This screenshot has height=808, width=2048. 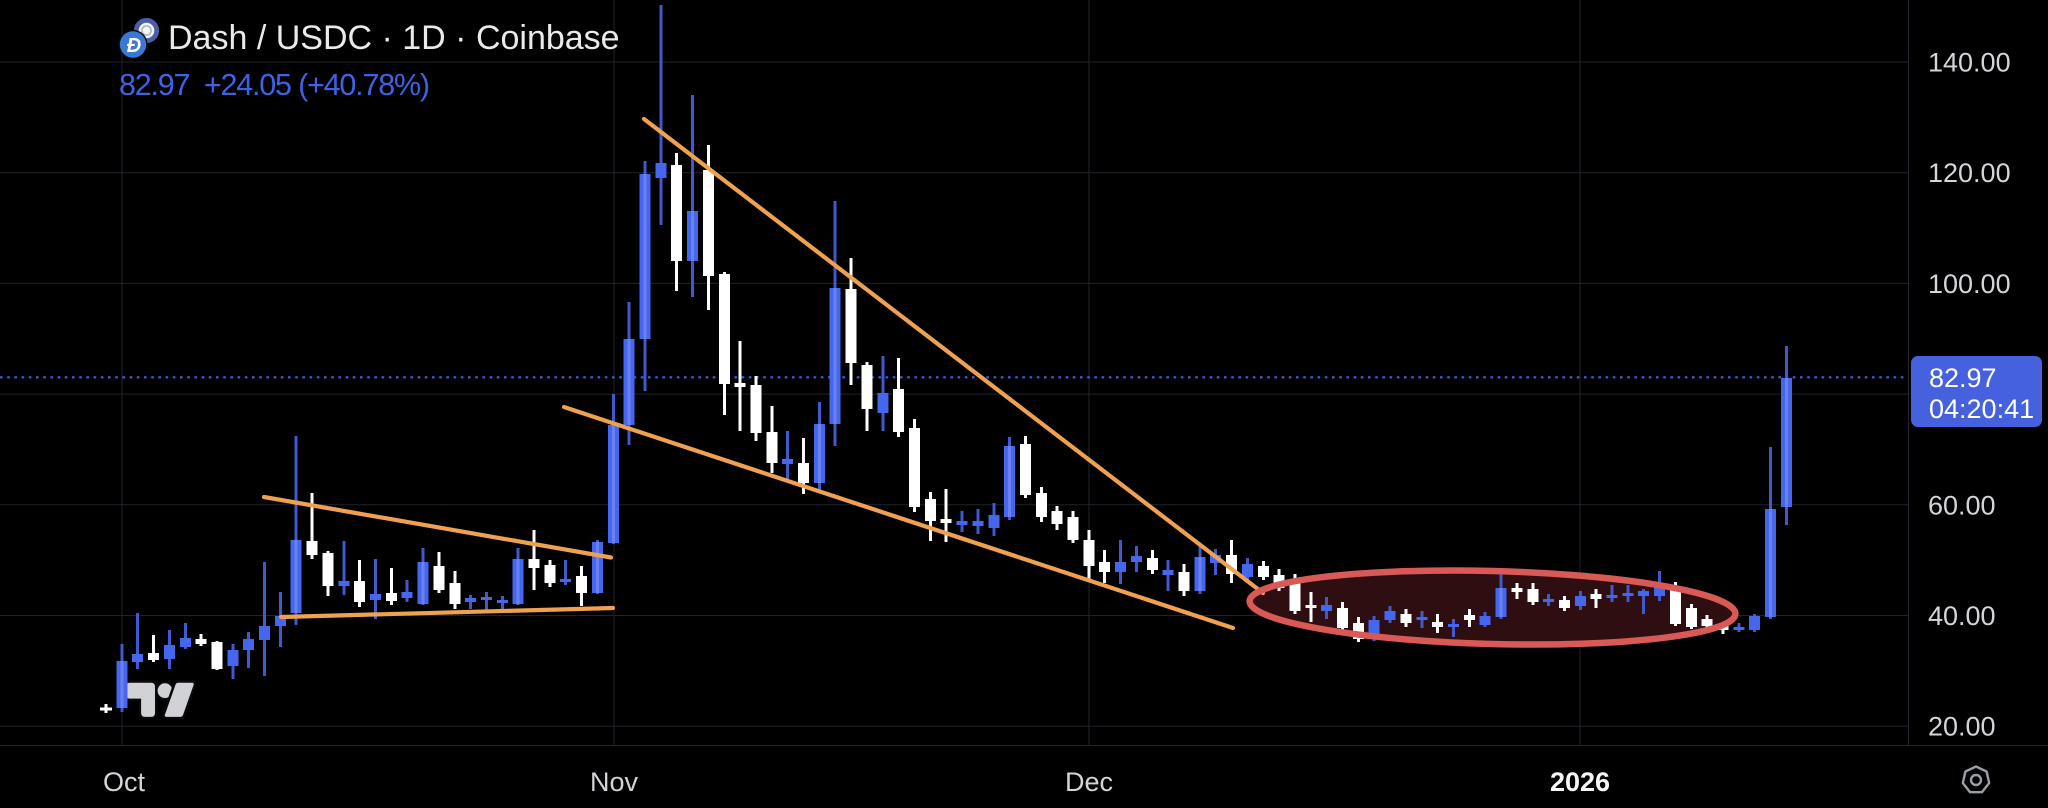 I want to click on svg-text: 20.00, so click(x=1962, y=727).